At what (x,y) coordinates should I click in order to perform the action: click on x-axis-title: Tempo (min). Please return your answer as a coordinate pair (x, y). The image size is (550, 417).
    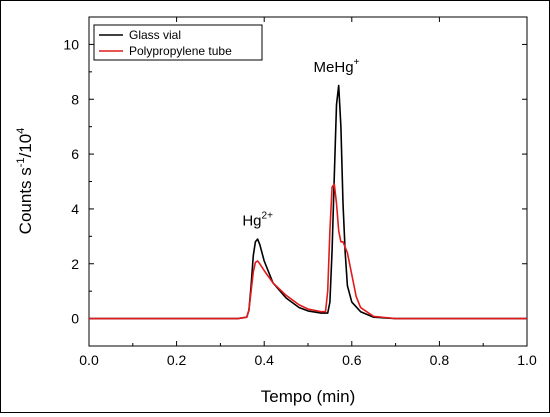
    Looking at the image, I should click on (308, 396).